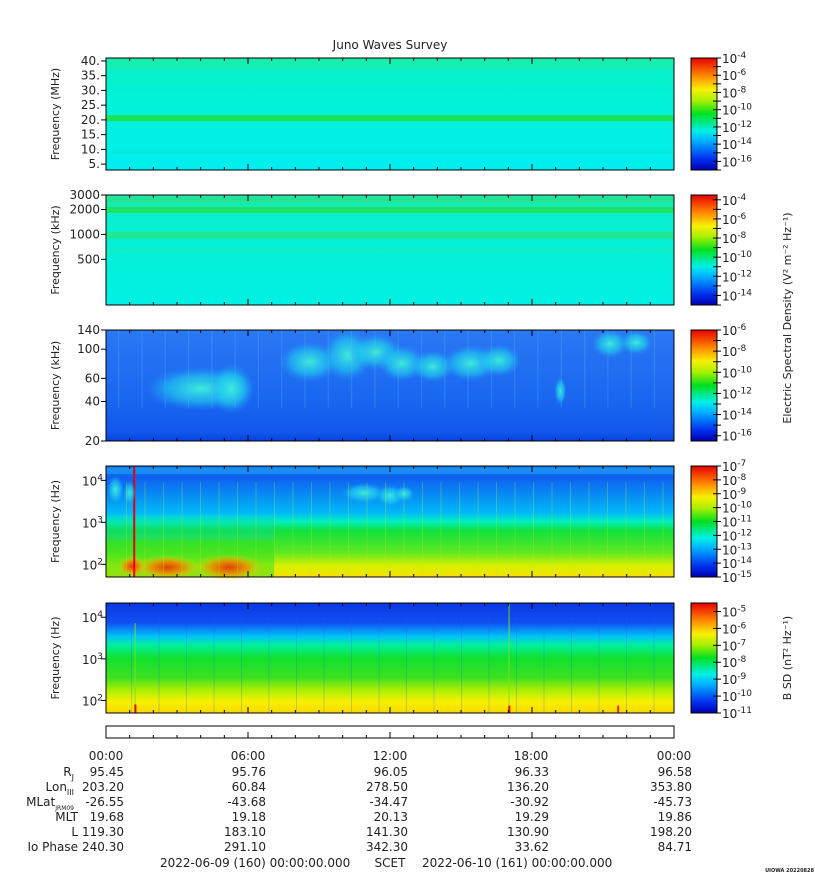 The width and height of the screenshot is (815, 880). What do you see at coordinates (92, 659) in the screenshot?
I see `y-tick-label: 10³` at bounding box center [92, 659].